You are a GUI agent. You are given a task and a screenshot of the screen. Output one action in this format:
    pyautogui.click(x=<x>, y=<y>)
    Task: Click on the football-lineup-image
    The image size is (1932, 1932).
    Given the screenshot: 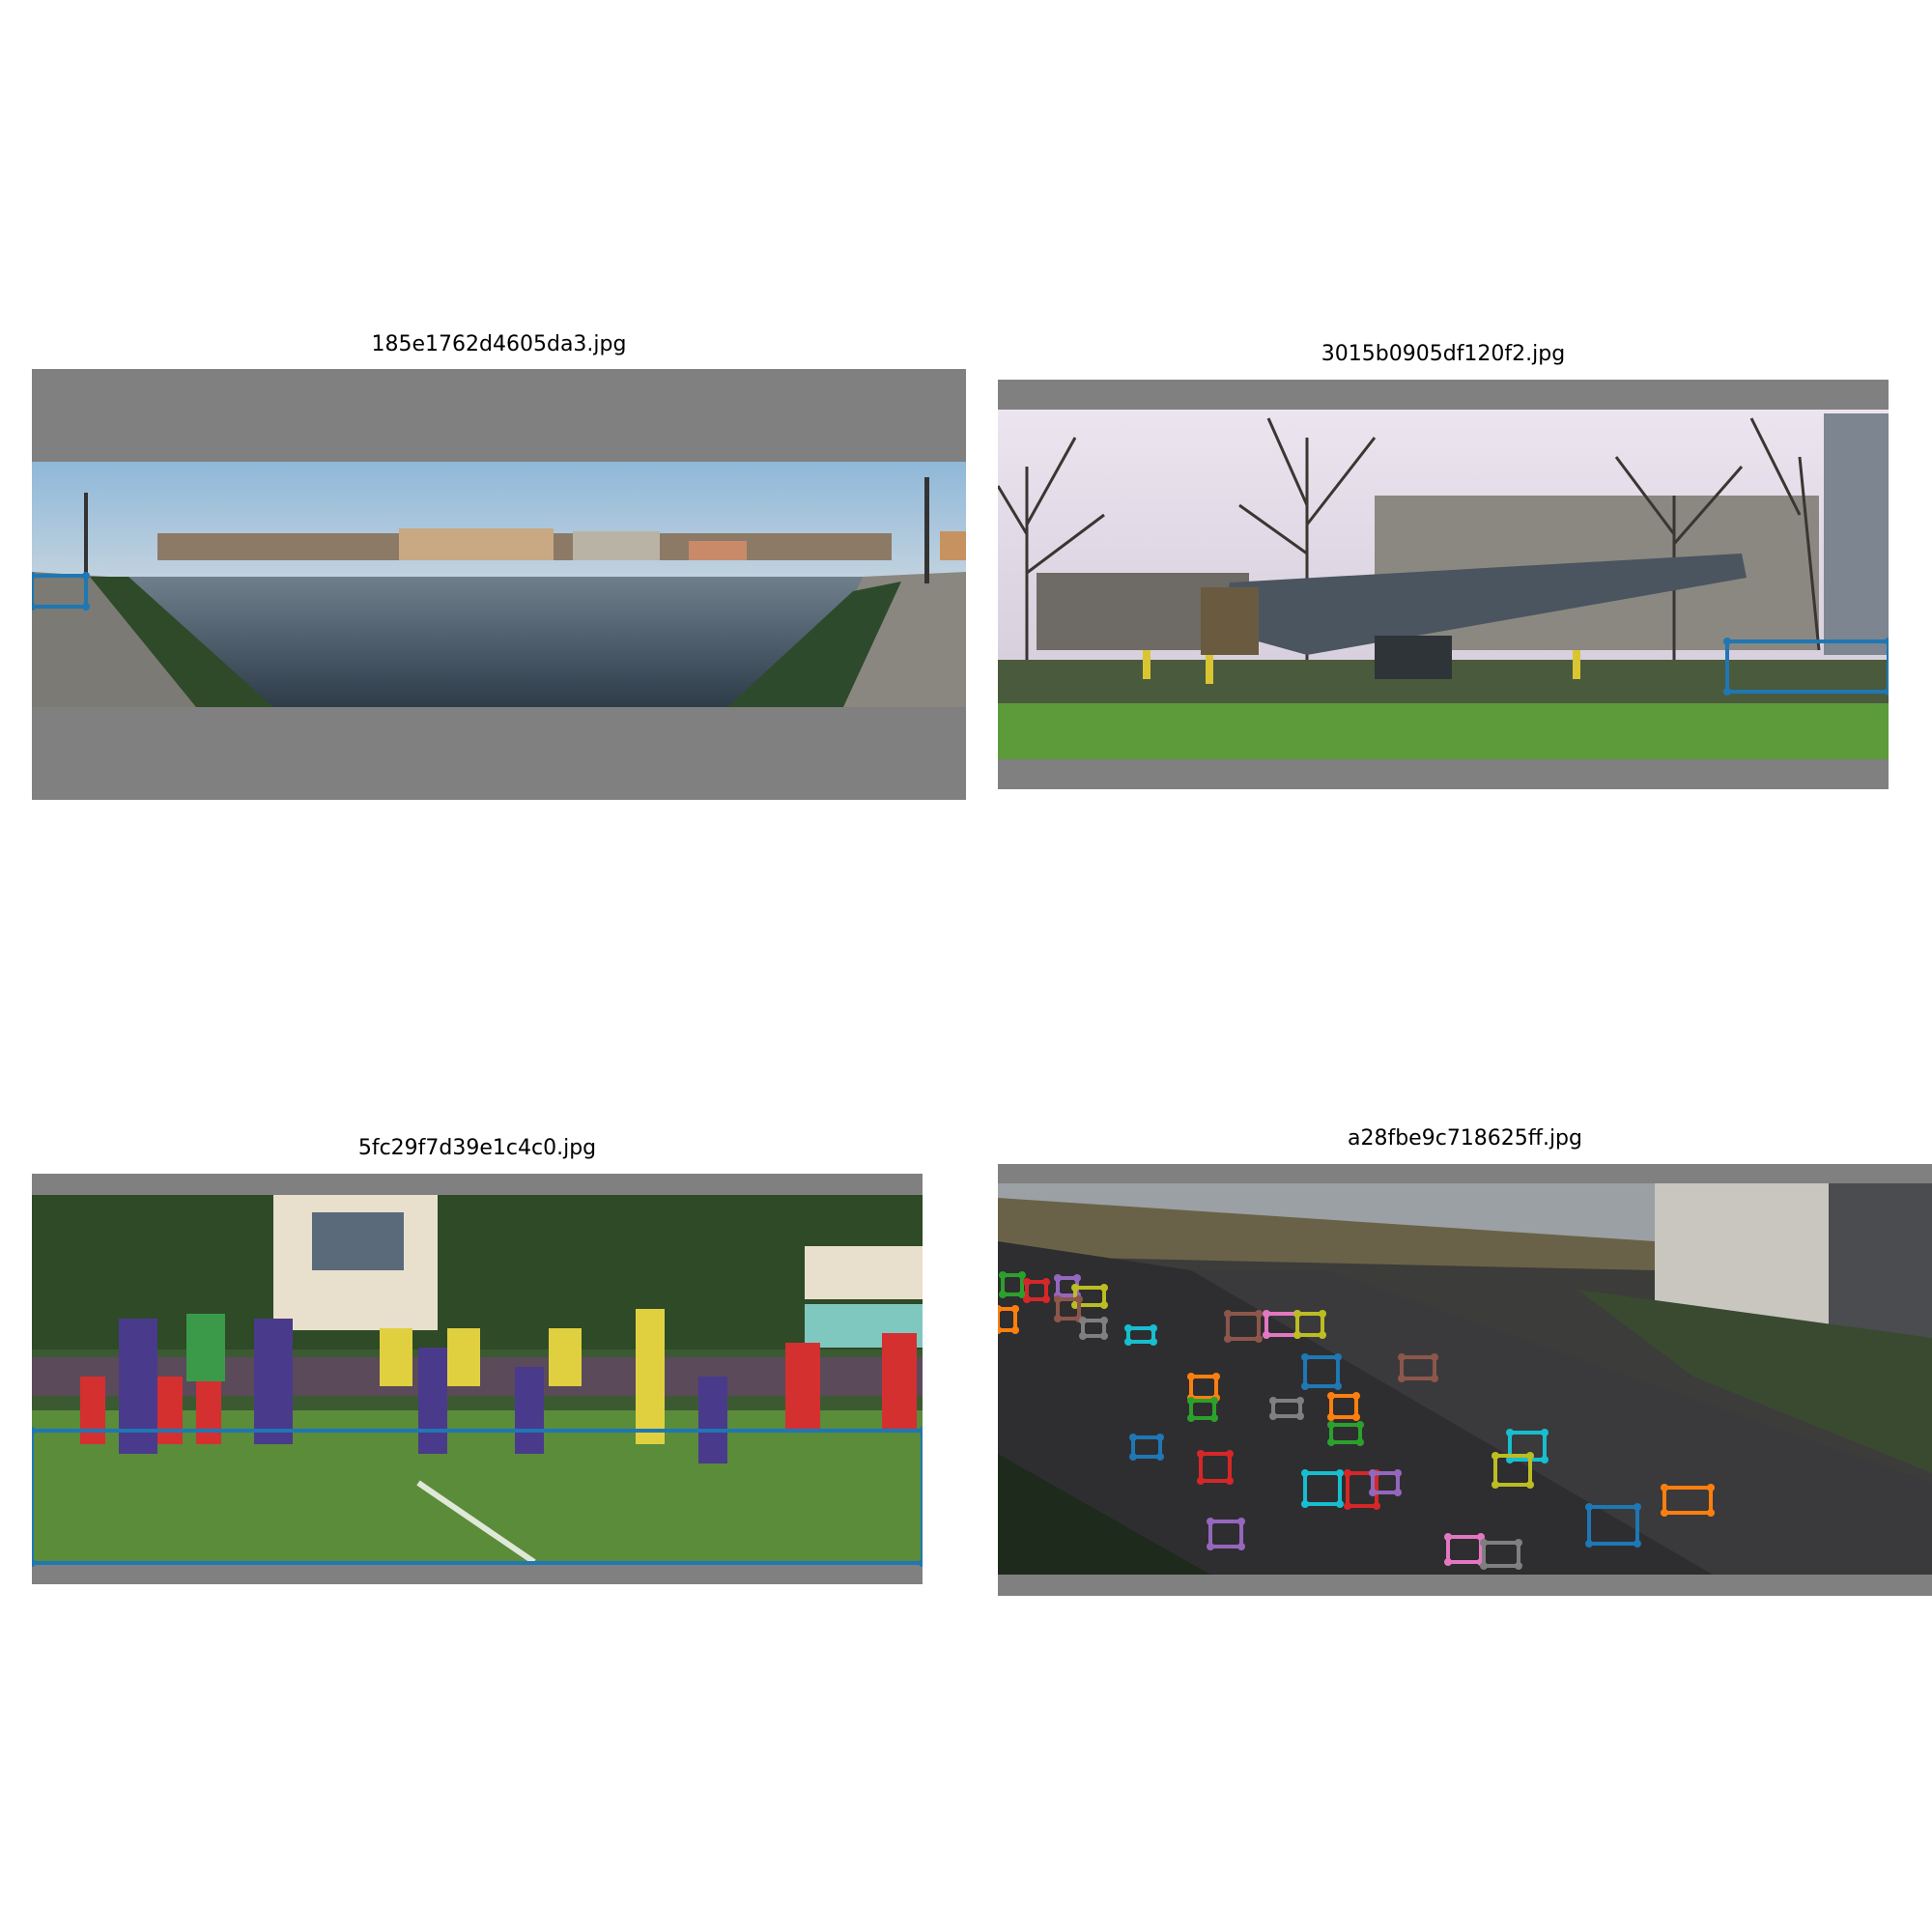 What is the action you would take?
    pyautogui.click(x=477, y=1381)
    